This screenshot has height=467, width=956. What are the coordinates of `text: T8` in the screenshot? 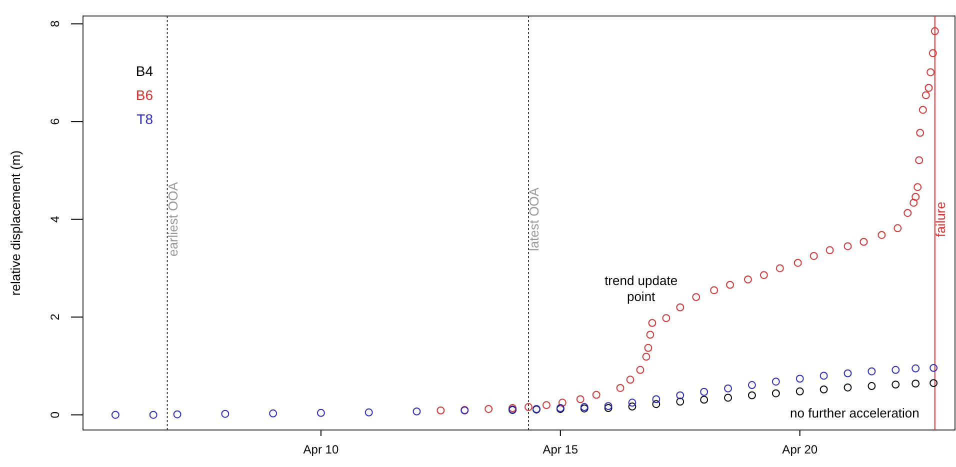 It's located at (145, 119).